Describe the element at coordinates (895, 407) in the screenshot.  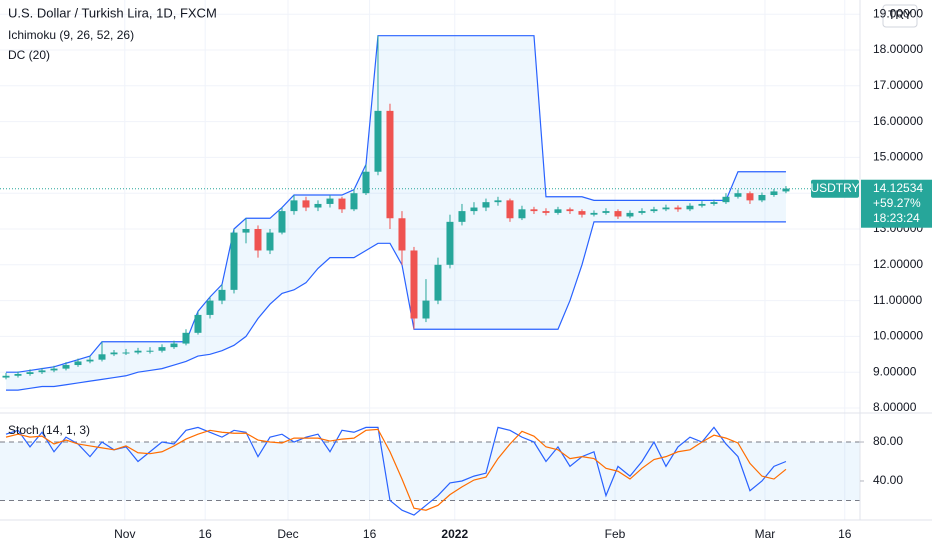
I see `y-tick-label: 8.00000` at that location.